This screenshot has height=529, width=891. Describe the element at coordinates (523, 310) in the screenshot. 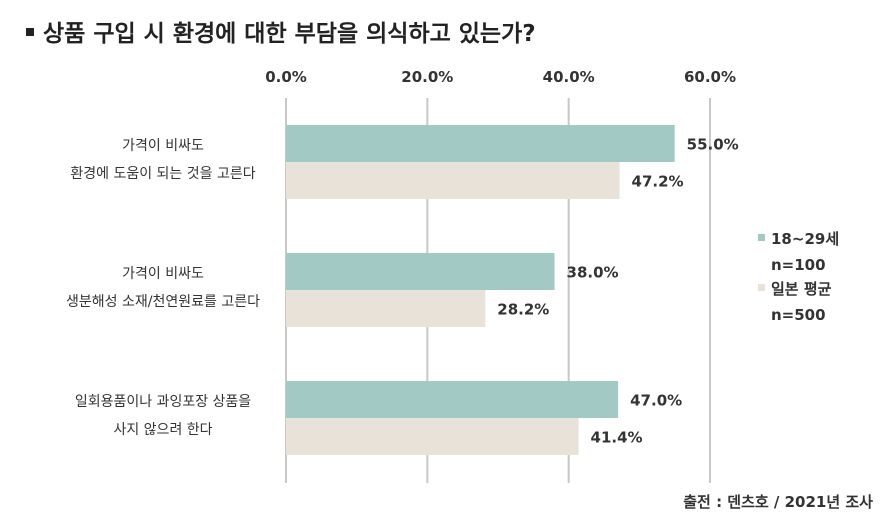

I see `data-label: 28.2%` at that location.